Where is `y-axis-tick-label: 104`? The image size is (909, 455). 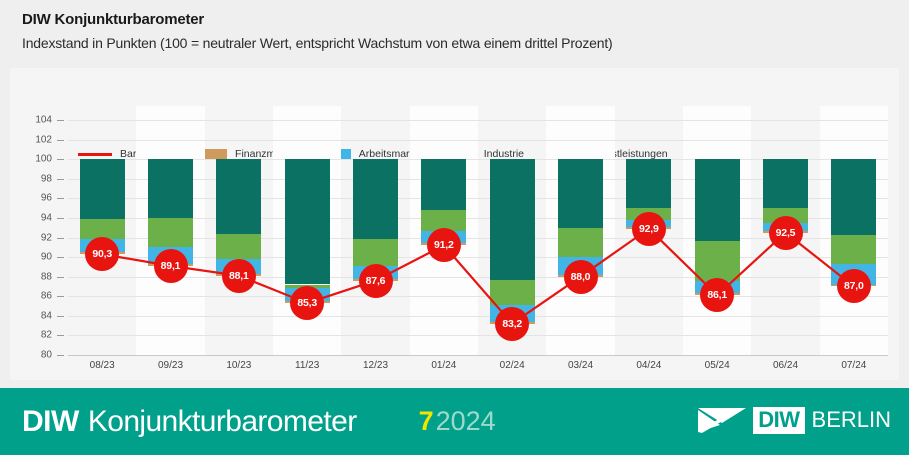 y-axis-tick-label: 104 is located at coordinates (43, 120).